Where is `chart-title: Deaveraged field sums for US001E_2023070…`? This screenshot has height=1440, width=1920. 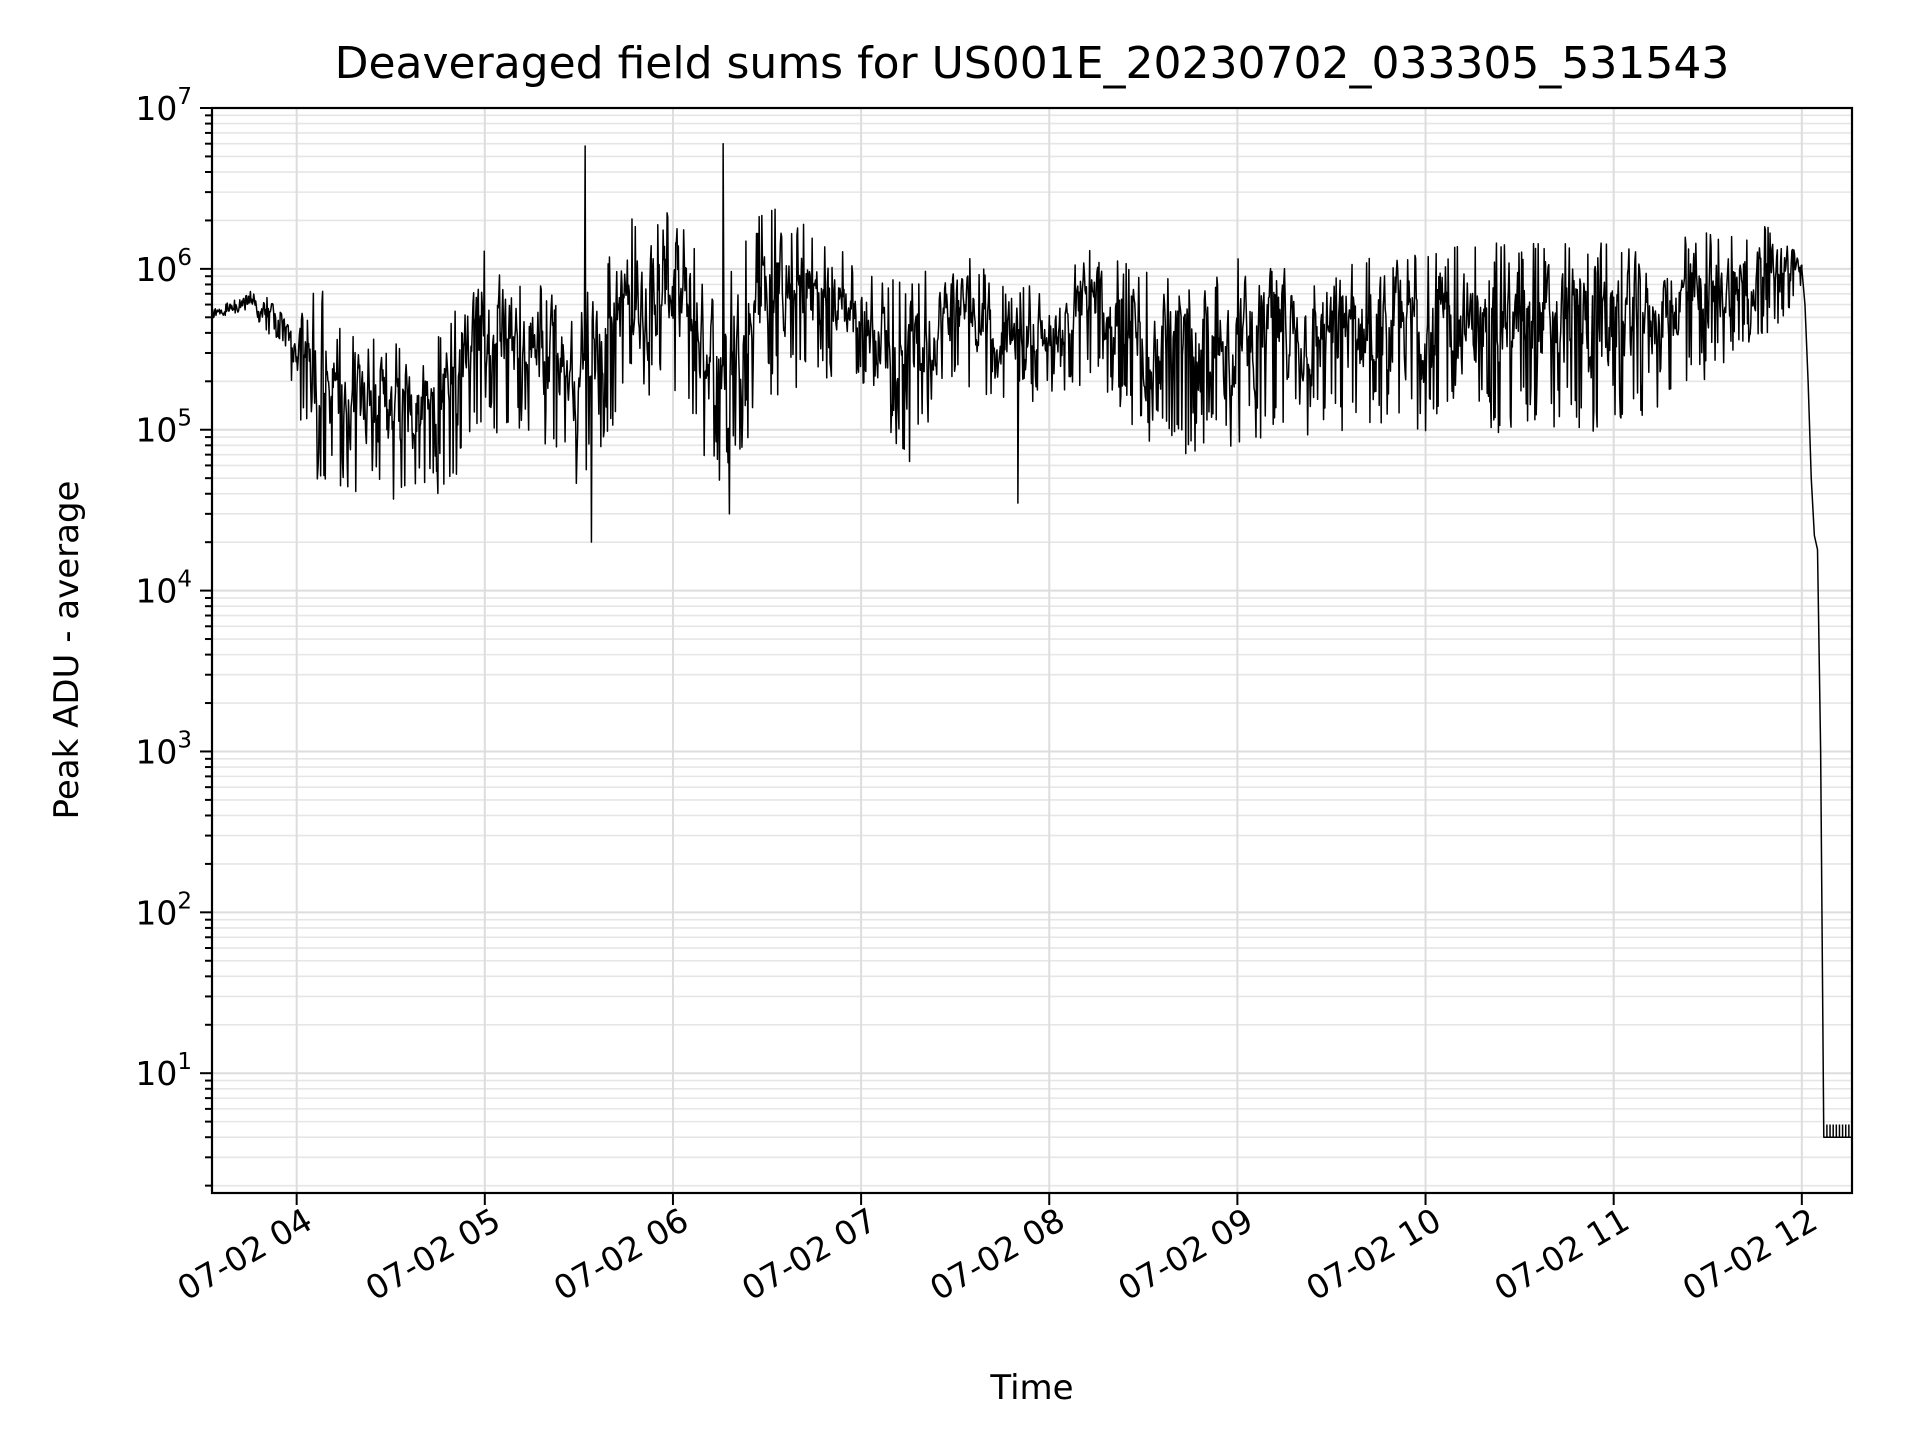
chart-title: Deaveraged field sums for US001E_2023070… is located at coordinates (1032, 63).